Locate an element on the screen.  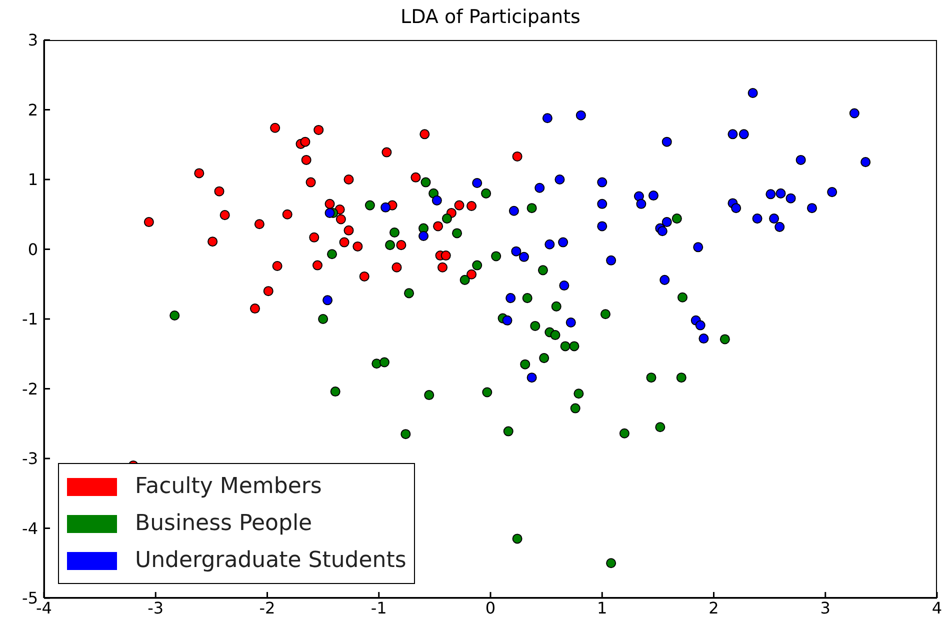
legend-label: Faculty Members is located at coordinates (228, 486).